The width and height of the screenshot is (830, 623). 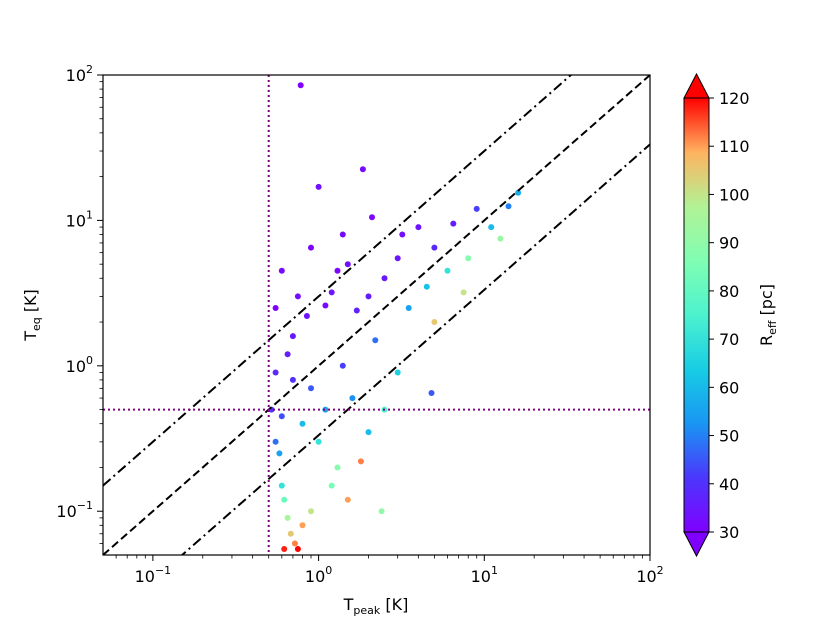 What do you see at coordinates (729, 532) in the screenshot?
I see `colorbar-tick-label: 30` at bounding box center [729, 532].